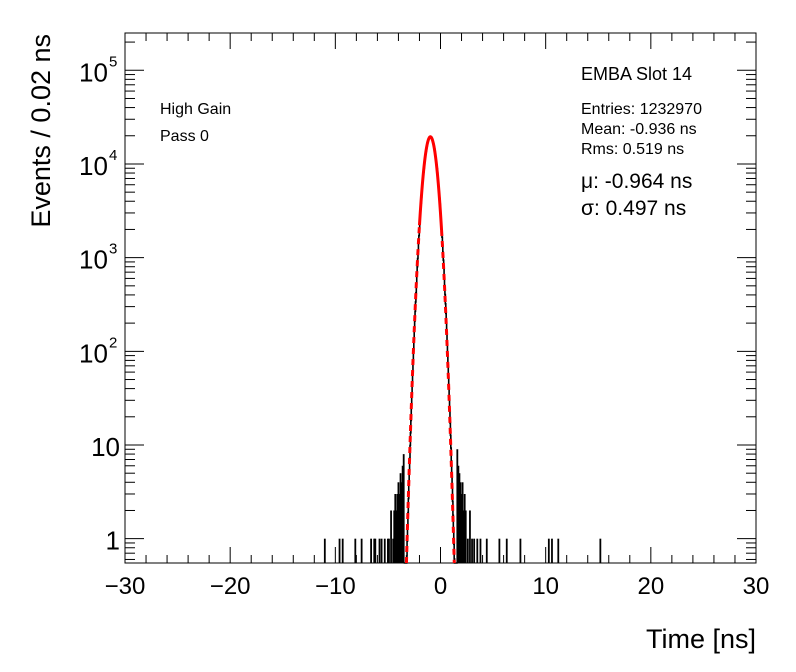 The width and height of the screenshot is (796, 672). Describe the element at coordinates (641, 109) in the screenshot. I see `entries-stat: Entries: 1232970` at that location.